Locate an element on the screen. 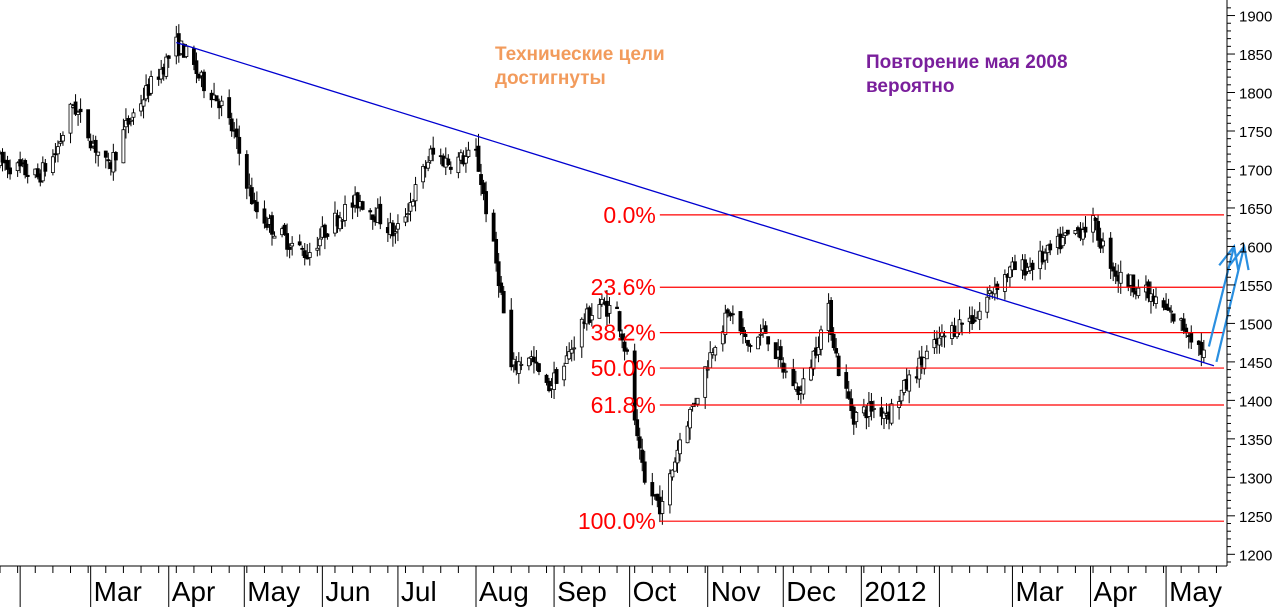  y-tick-label: 1200 is located at coordinates (1255, 555).